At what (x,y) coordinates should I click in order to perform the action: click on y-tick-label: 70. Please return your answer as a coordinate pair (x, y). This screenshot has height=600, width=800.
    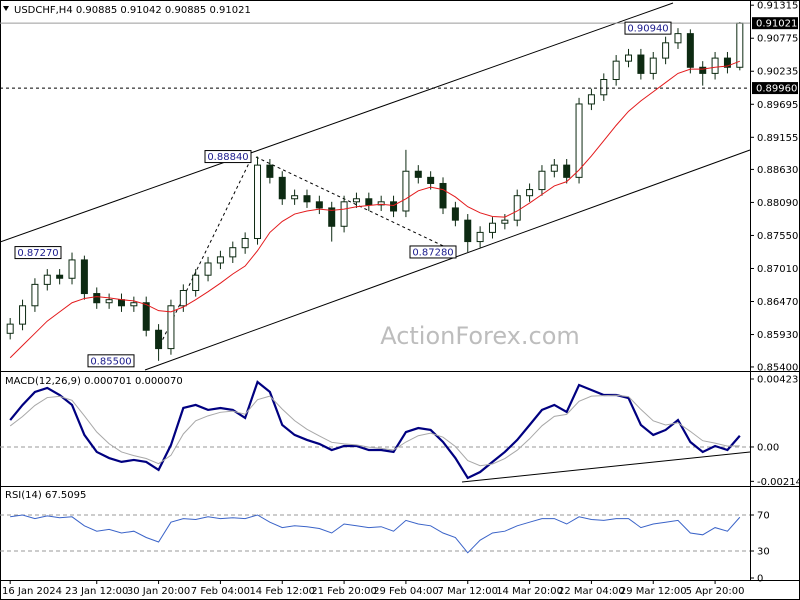
    Looking at the image, I should click on (763, 516).